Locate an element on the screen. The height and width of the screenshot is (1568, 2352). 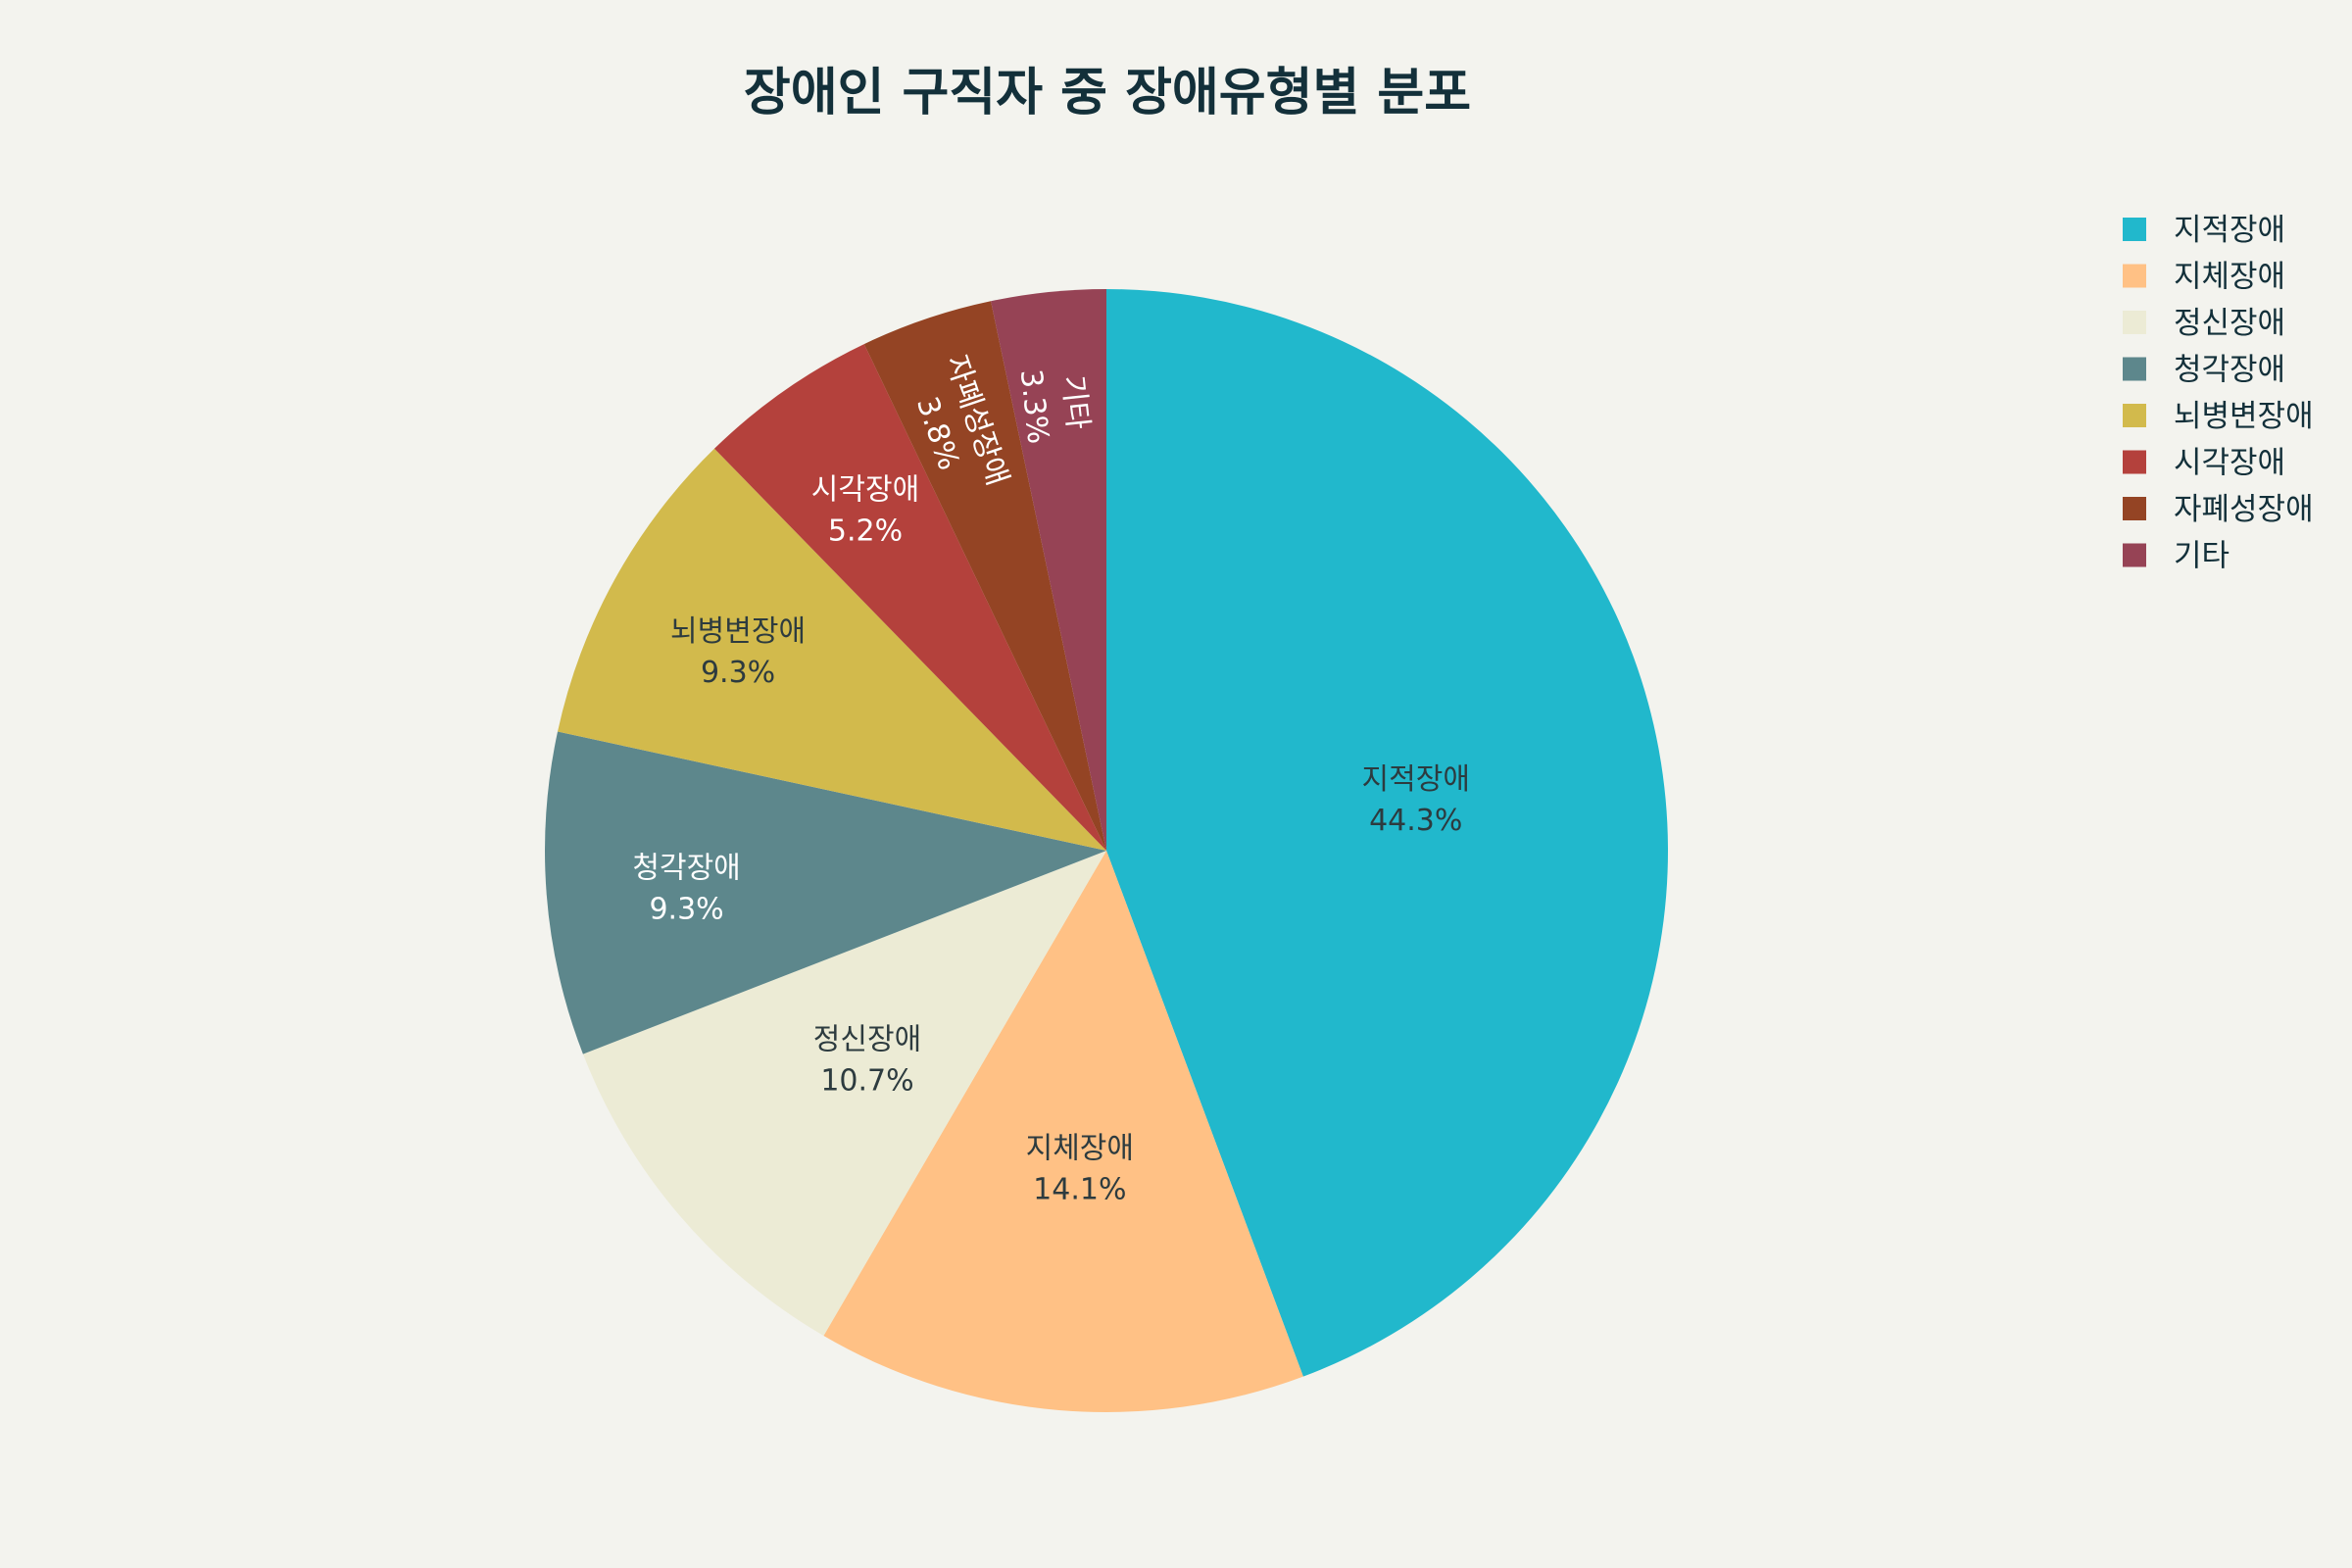
legend-label: 시각장애 is located at coordinates (2229, 463).